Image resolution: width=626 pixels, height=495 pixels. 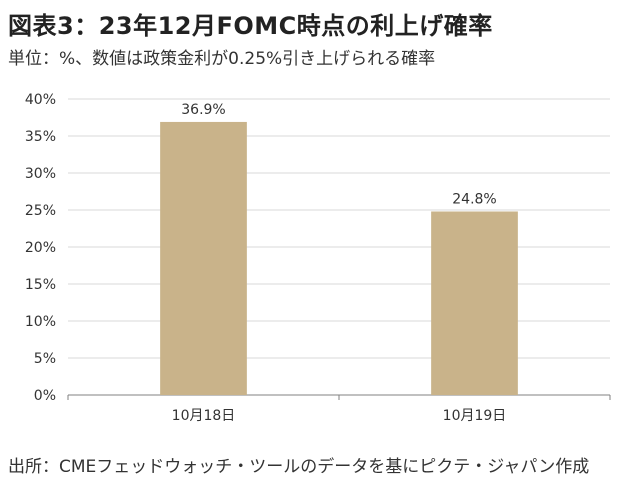 I want to click on source-note: 出所：CMEフェッドウォッチ・ツールのデータを基にピクテ・ジャパン作成, so click(x=299, y=467).